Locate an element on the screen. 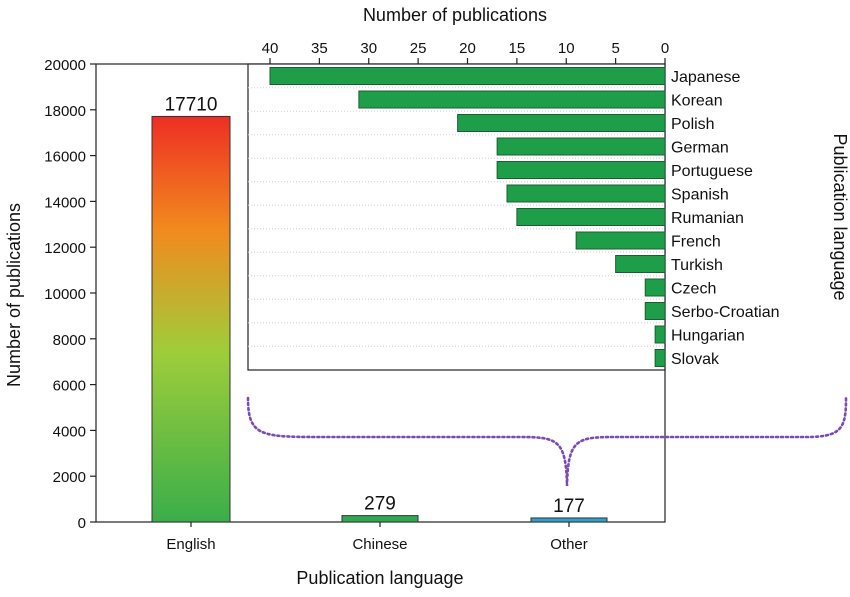  inset-bar-portuguese is located at coordinates (581, 170).